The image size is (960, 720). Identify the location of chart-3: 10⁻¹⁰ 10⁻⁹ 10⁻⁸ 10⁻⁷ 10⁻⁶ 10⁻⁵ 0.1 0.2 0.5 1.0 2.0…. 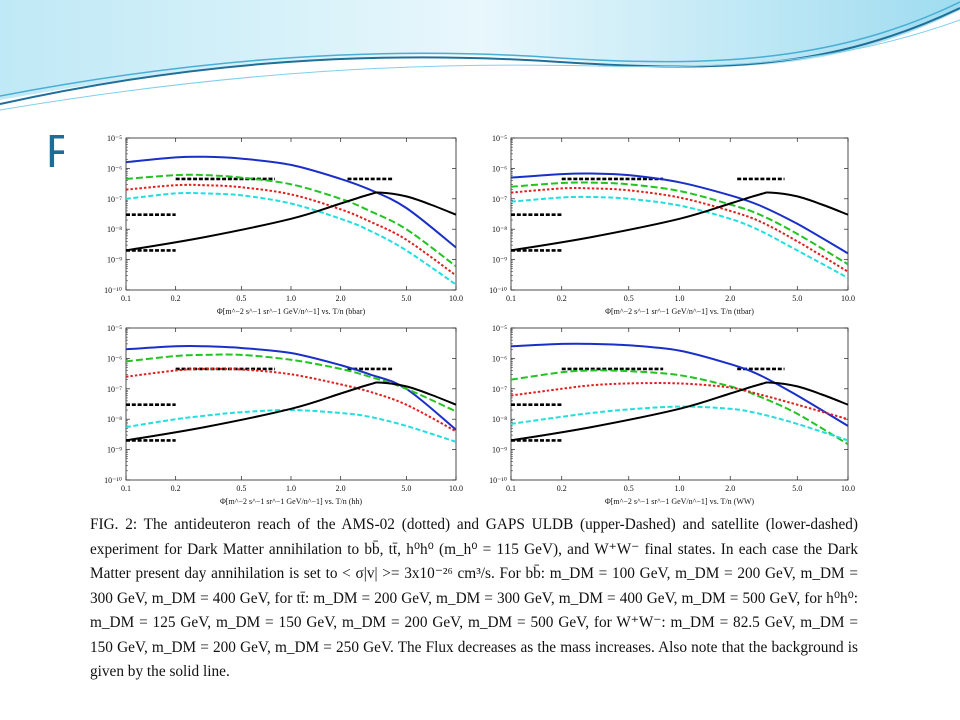
(283, 415).